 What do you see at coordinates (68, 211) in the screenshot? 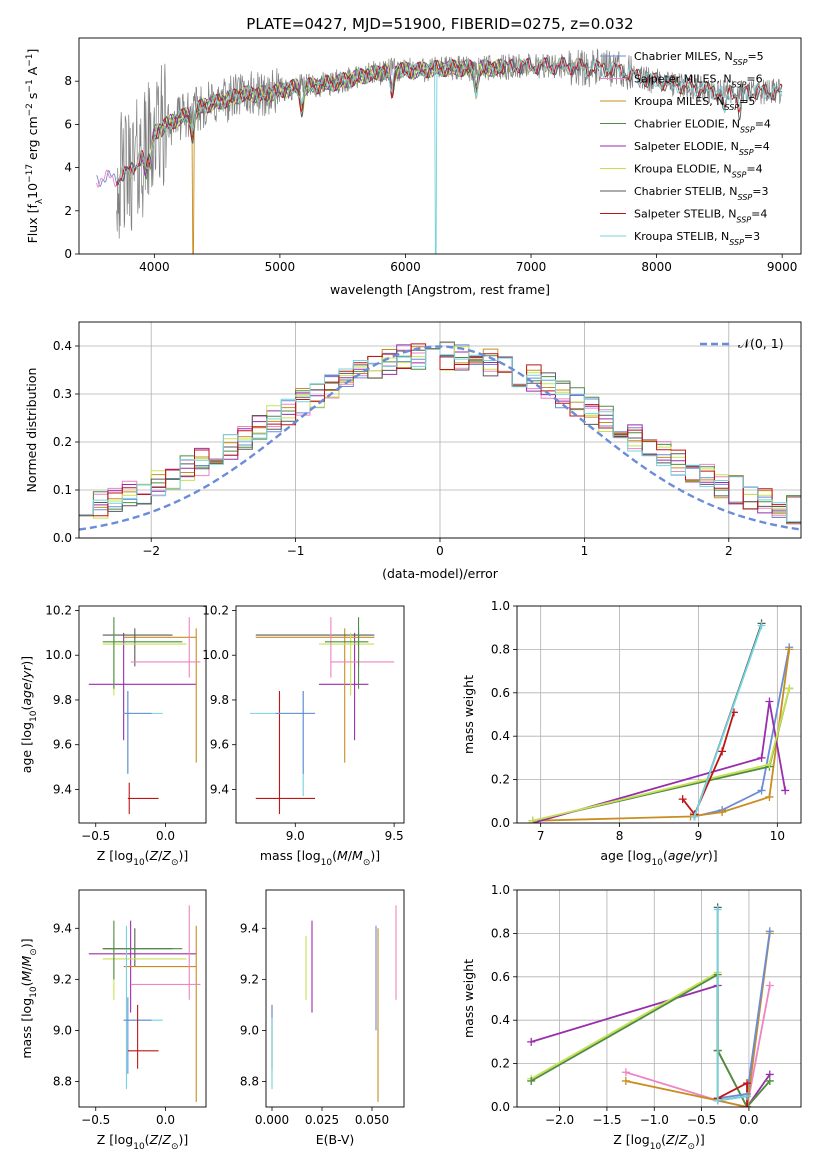
I see `y-tick-label: 2` at bounding box center [68, 211].